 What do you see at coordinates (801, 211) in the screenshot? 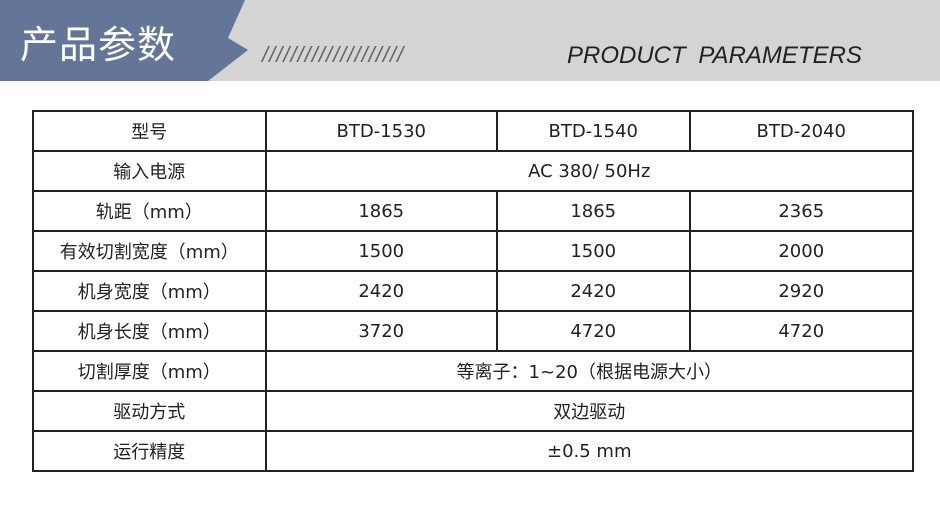
I see `value-cell: 2365` at bounding box center [801, 211].